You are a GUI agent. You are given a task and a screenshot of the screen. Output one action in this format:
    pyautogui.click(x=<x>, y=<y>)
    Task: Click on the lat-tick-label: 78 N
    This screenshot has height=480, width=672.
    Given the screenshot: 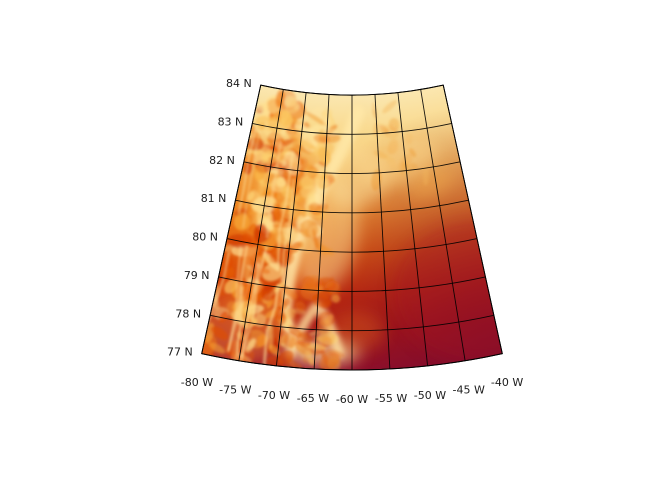 What is the action you would take?
    pyautogui.click(x=188, y=313)
    